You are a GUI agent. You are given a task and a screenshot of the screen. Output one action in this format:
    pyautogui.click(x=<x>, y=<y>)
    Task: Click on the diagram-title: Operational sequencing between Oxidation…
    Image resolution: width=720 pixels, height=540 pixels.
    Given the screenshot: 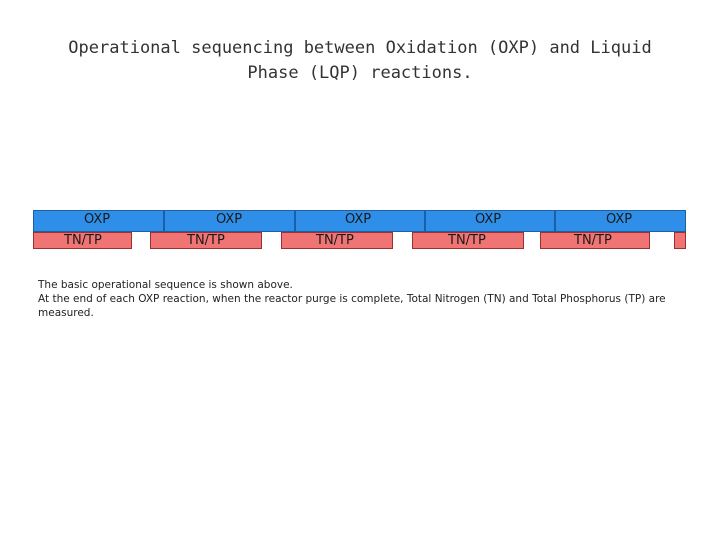 What is the action you would take?
    pyautogui.click(x=360, y=60)
    